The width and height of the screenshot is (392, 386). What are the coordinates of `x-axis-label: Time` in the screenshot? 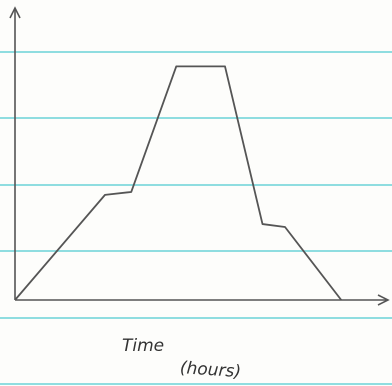 It's located at (143, 346).